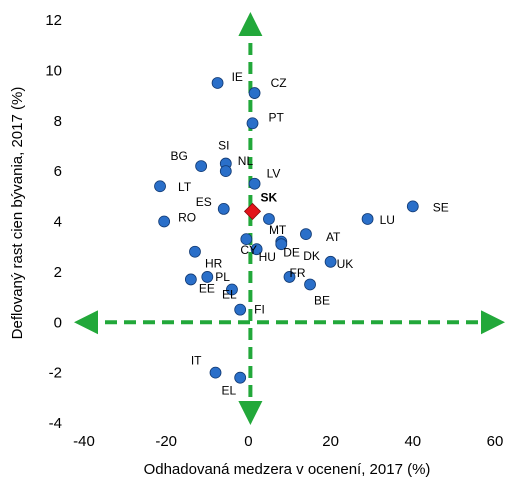  I want to click on point-label: LT, so click(185, 187).